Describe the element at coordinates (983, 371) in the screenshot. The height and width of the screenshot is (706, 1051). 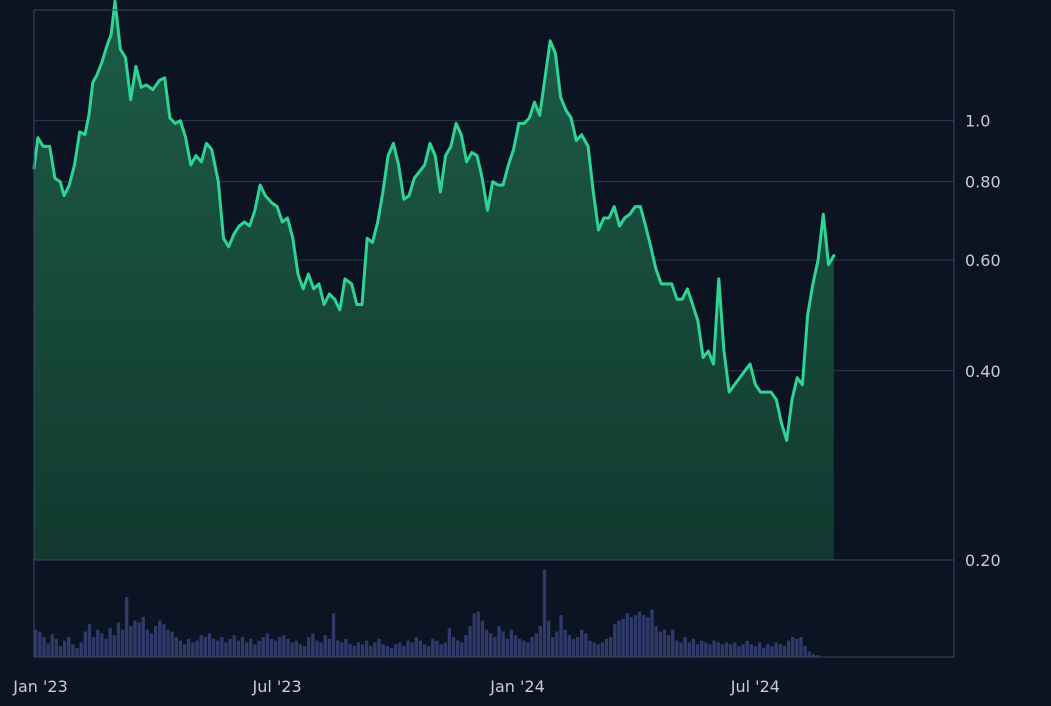
I see `y-tick-label: 0.40` at that location.